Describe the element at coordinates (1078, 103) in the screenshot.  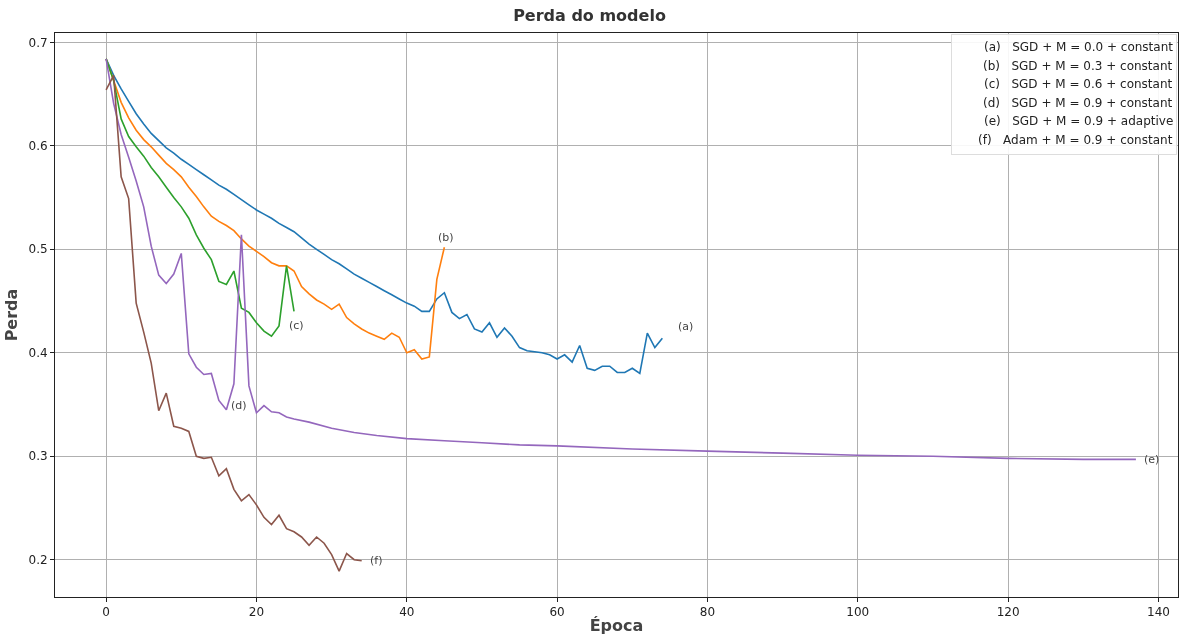
I see `annotation: (d) SGD + M = 0.9 + constant` at that location.